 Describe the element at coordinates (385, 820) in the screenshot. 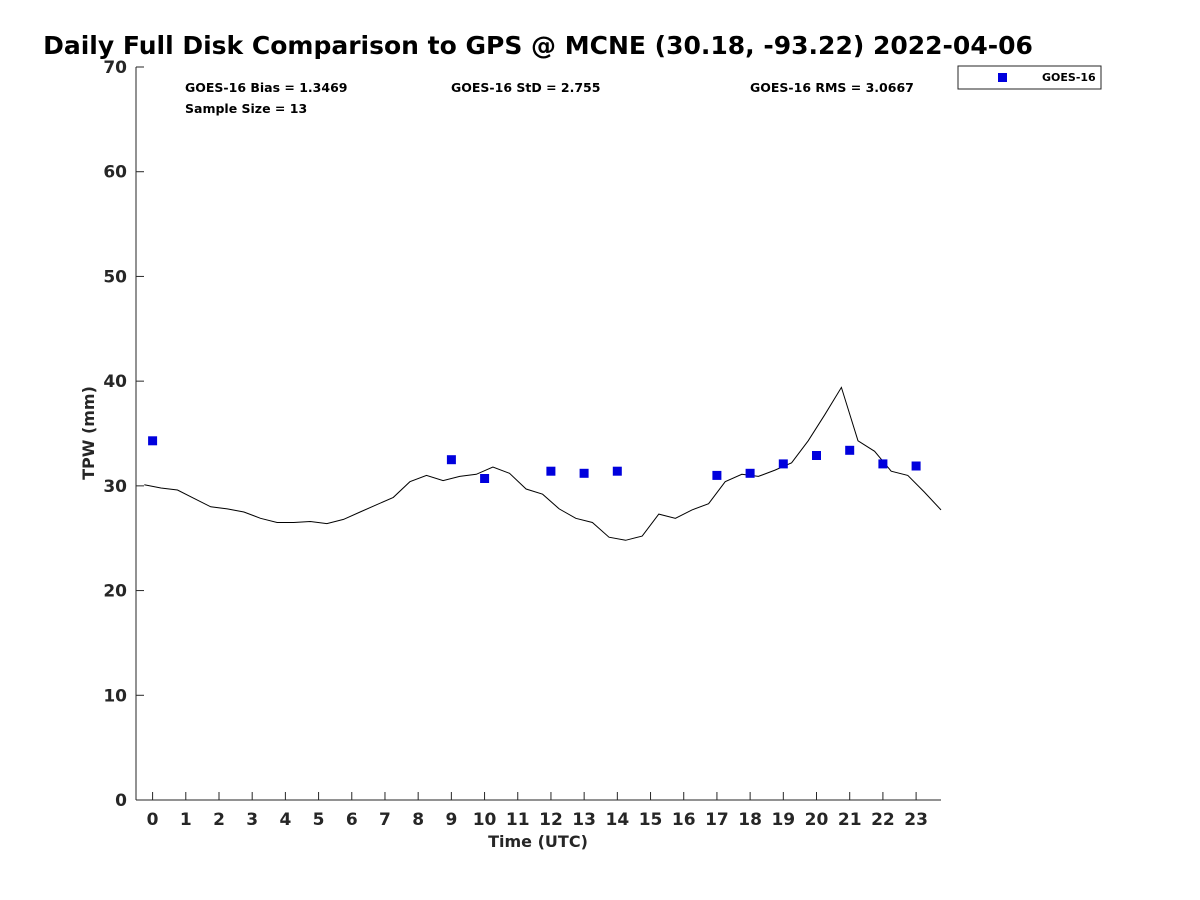

I see `x-tick-label: 7` at that location.